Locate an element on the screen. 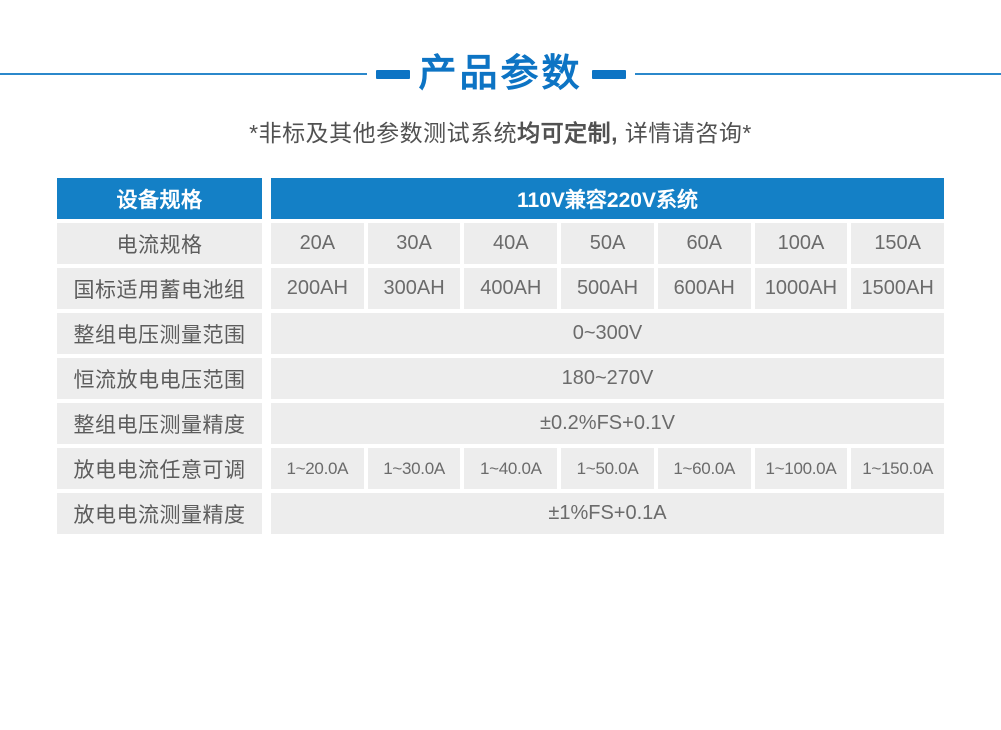 This screenshot has width=1001, height=730. value-cell: 1~30.0A is located at coordinates (414, 468).